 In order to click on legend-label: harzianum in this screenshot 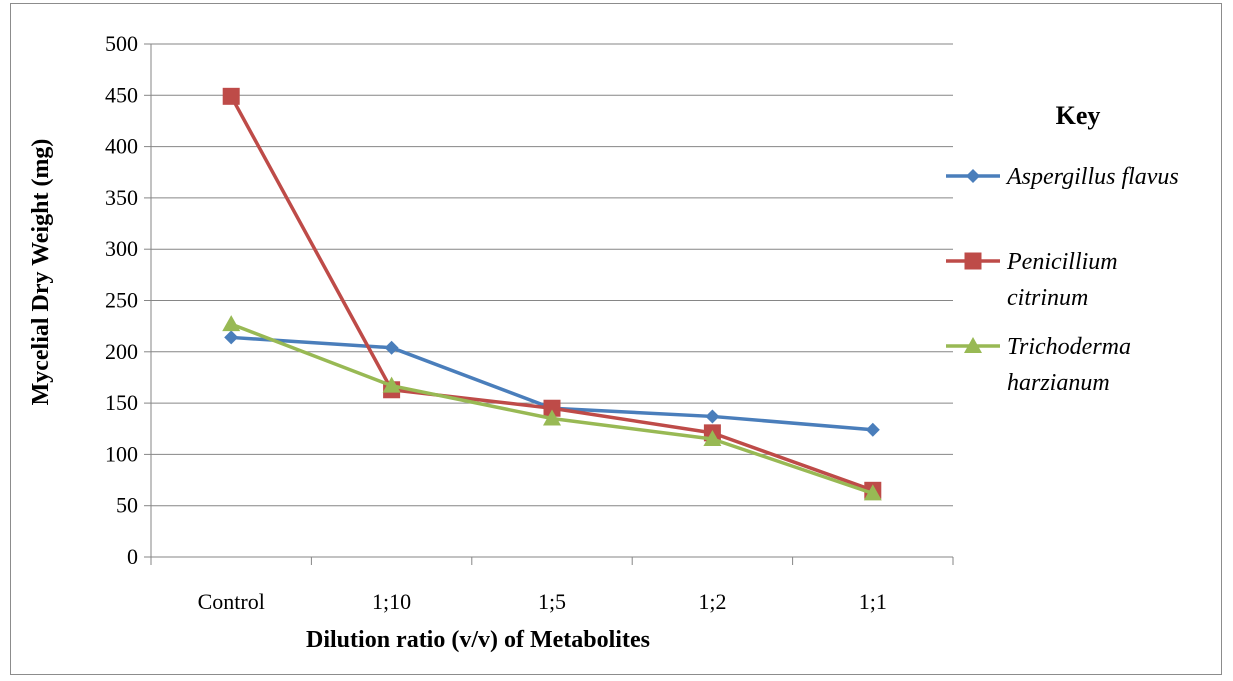, I will do `click(1058, 383)`.